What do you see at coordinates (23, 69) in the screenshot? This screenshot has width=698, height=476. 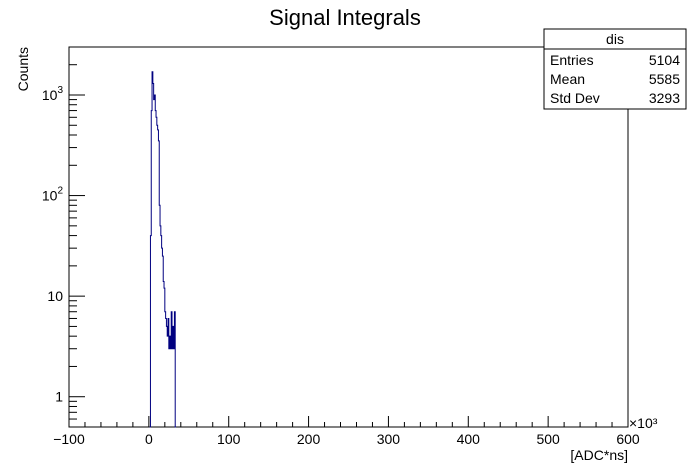 I see `y-axis-label: Counts` at bounding box center [23, 69].